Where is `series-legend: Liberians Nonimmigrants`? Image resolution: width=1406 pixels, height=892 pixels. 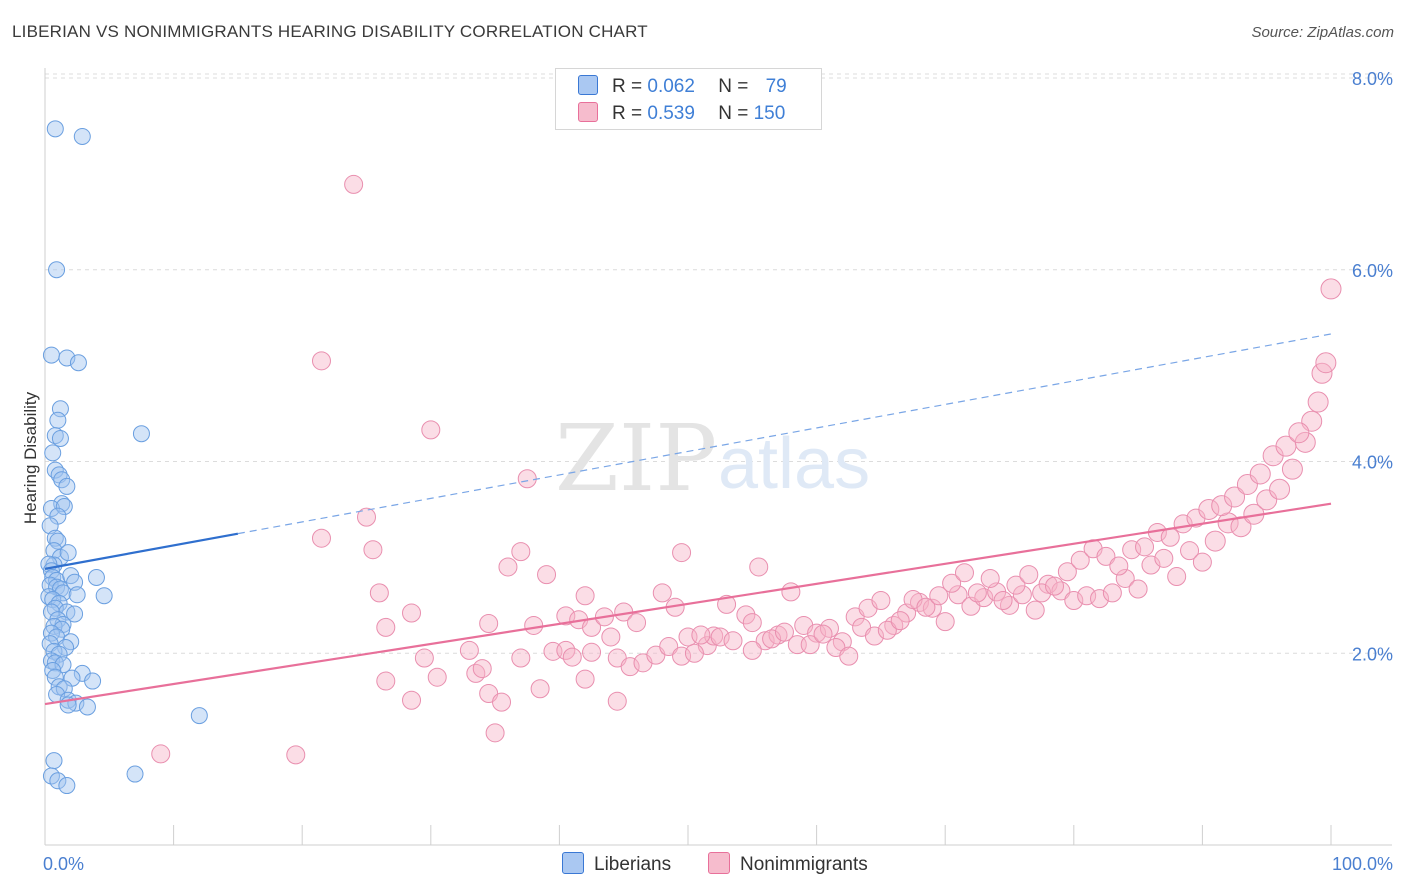
series-legend: Liberians Nonimmigrants is located at coordinates (703, 865).